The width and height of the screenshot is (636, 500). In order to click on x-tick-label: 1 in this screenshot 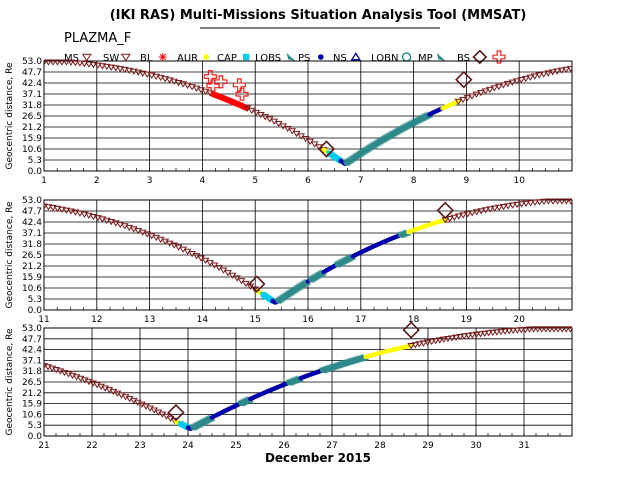, I will do `click(44, 181)`.